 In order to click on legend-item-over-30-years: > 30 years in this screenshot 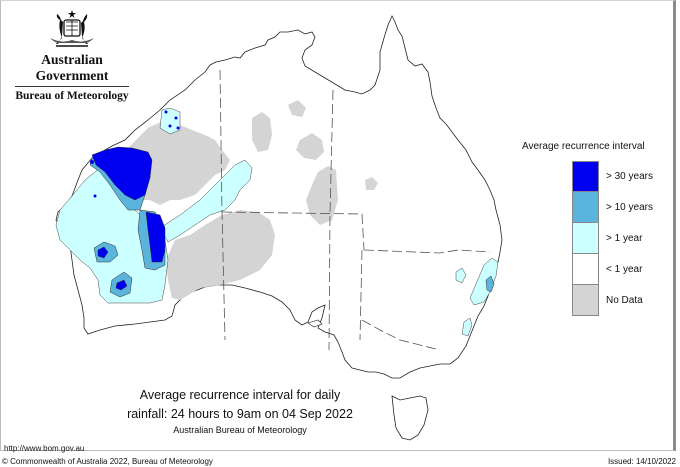, I will do `click(612, 176)`.